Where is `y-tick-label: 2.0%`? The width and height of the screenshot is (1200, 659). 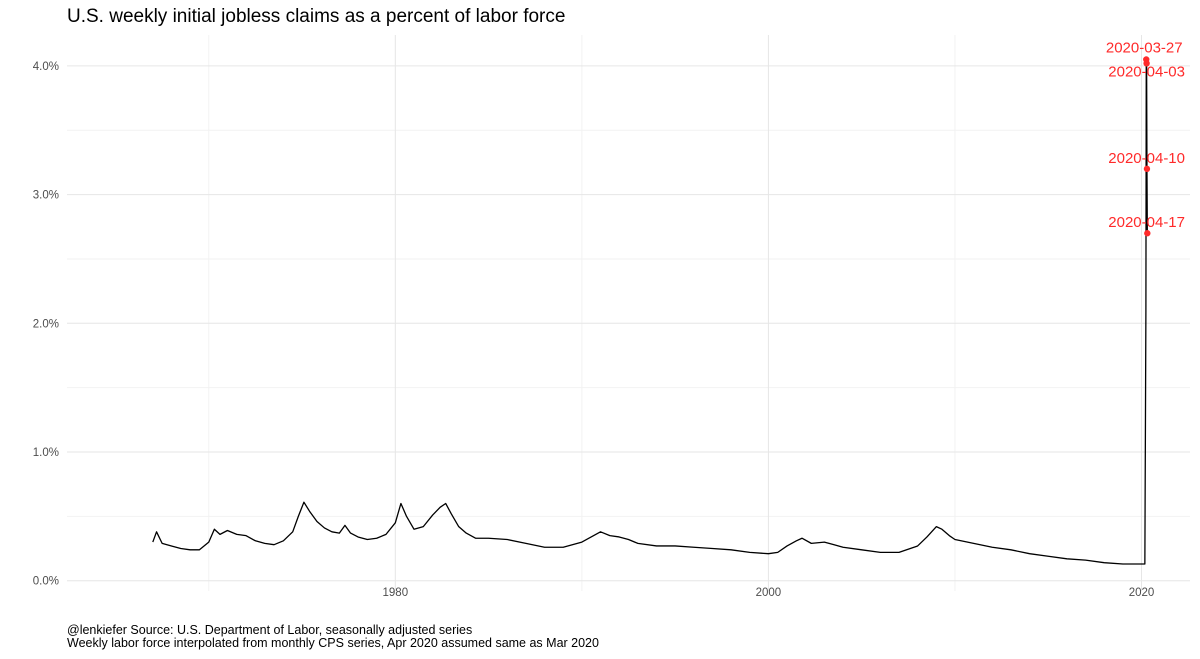 y-tick-label: 2.0% is located at coordinates (46, 324).